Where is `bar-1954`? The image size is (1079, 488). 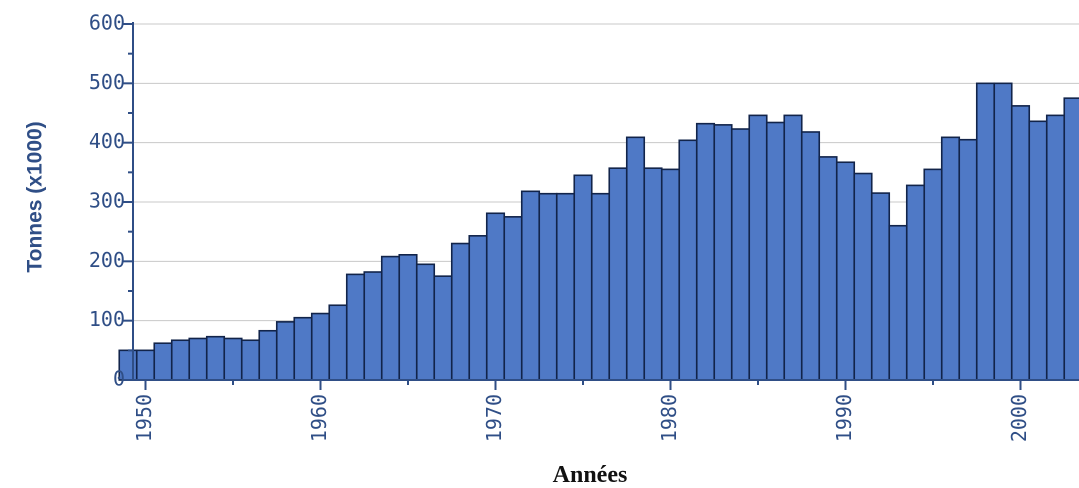 bar-1954 is located at coordinates (215, 358).